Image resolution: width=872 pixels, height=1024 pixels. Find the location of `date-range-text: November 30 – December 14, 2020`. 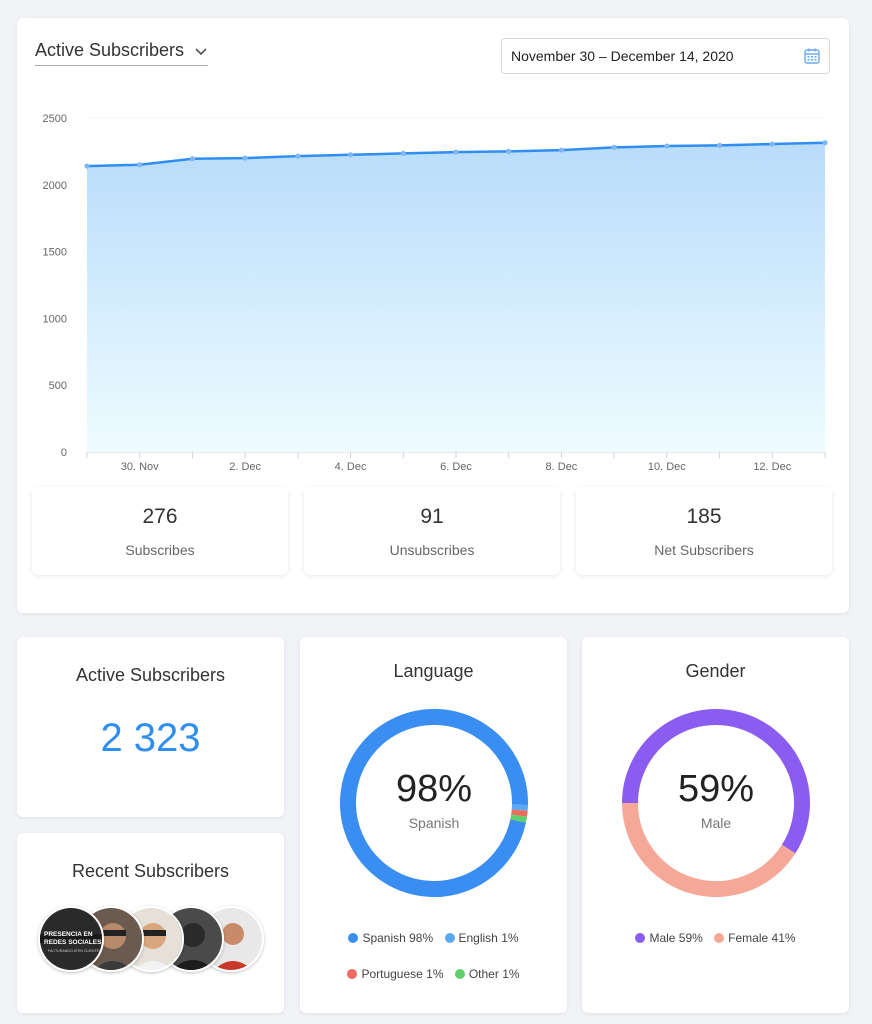

date-range-text: November 30 – December 14, 2020 is located at coordinates (622, 56).